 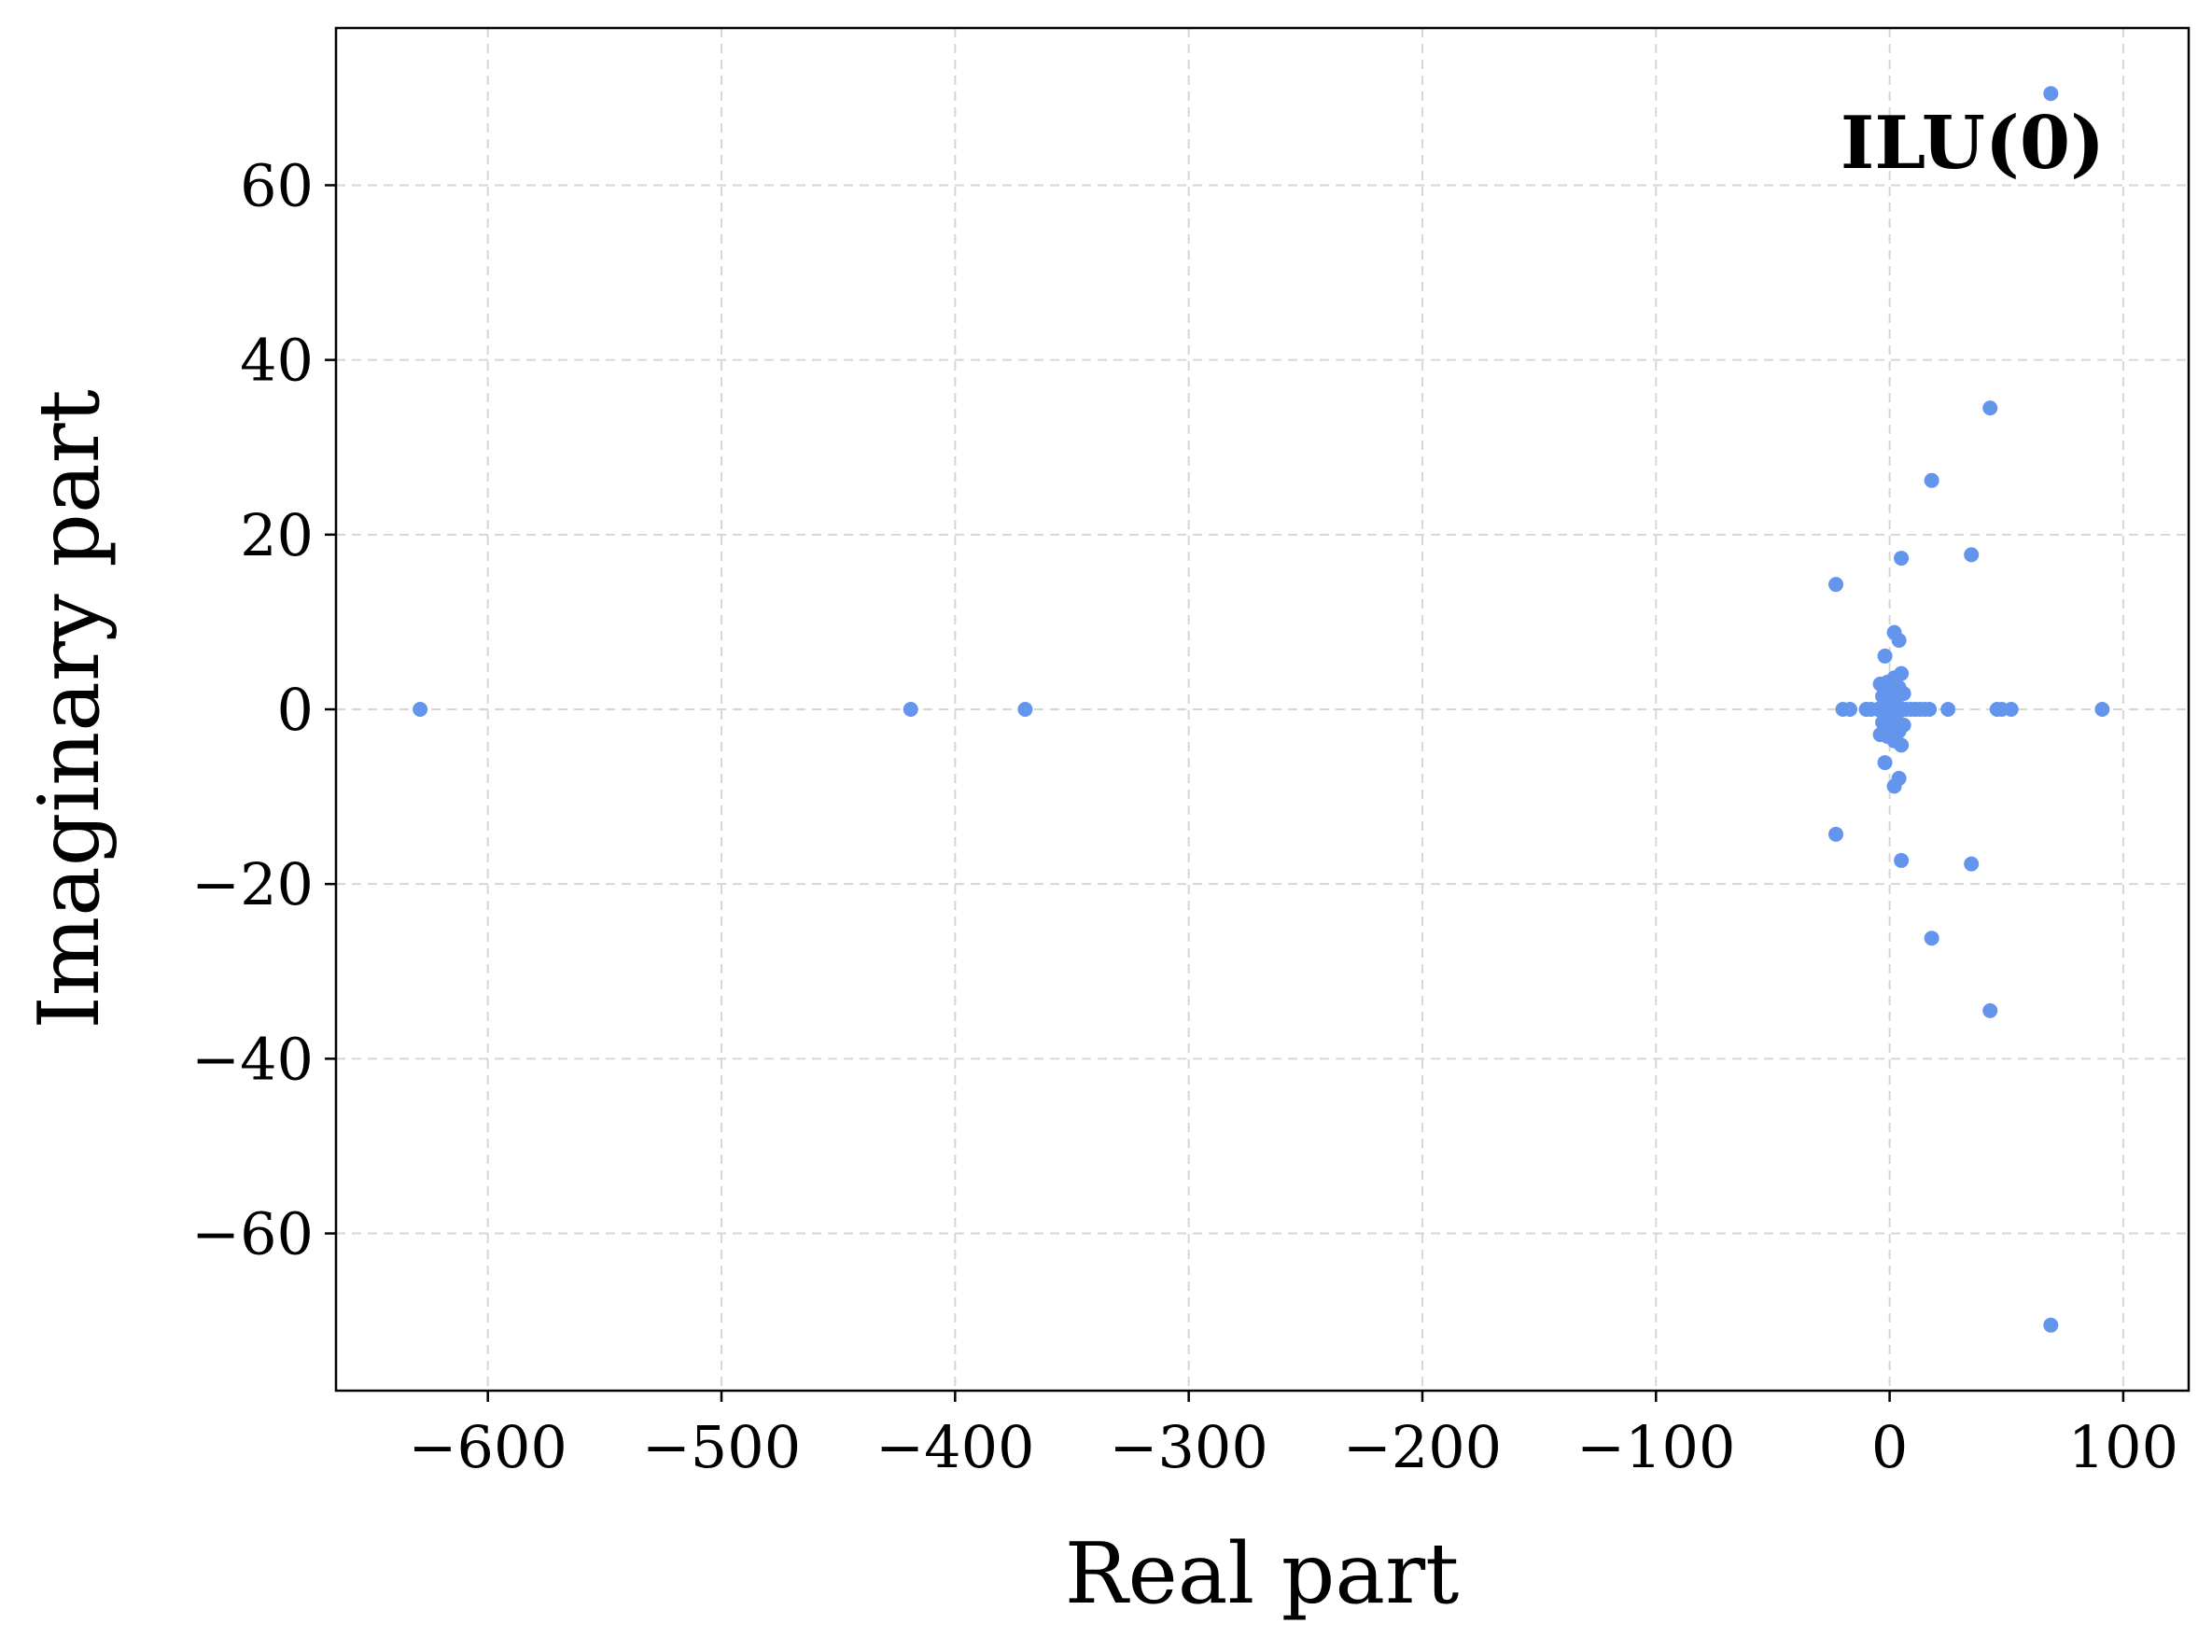 I want to click on y-tick-labels: −60 −40 −20 0 20 40 60, so click(x=252, y=709).